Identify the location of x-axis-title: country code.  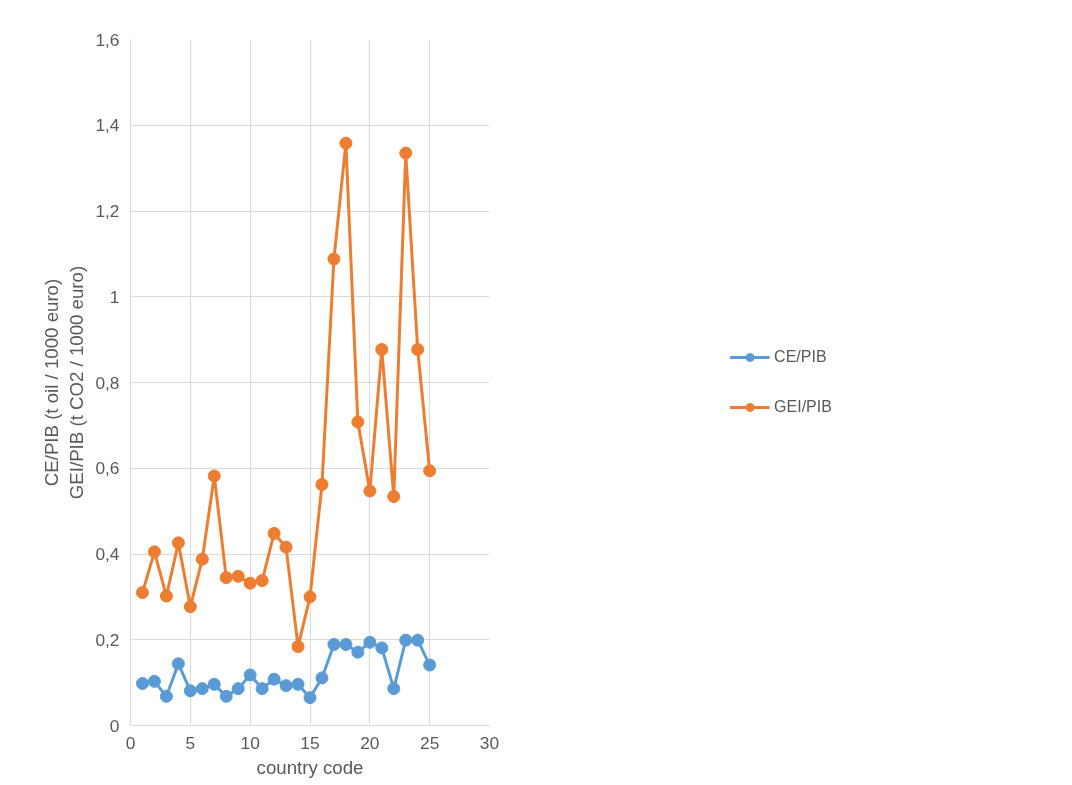
(310, 767).